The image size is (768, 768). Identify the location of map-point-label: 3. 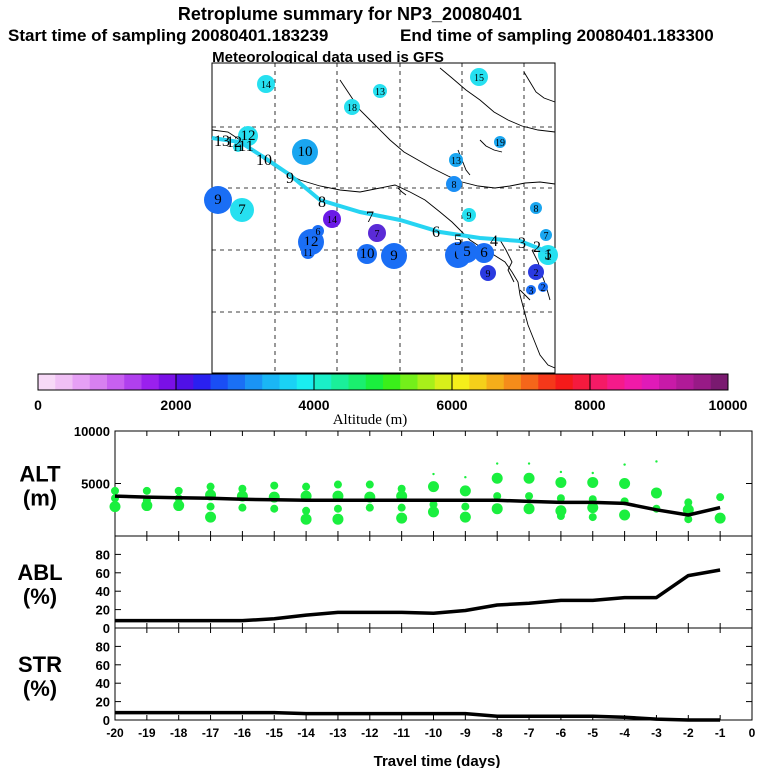
(531, 291).